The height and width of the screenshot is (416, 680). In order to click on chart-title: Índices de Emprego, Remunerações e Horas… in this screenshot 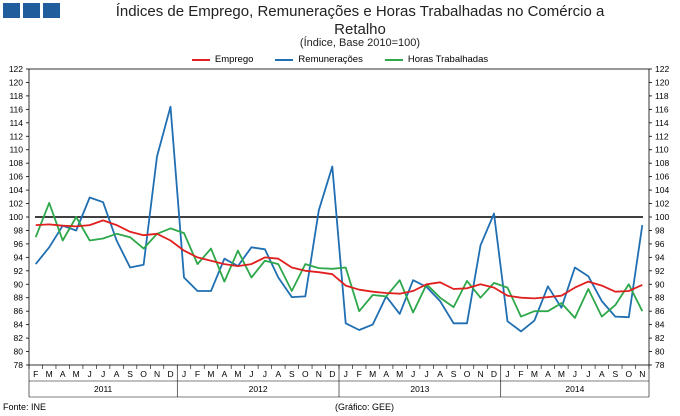, I will do `click(360, 20)`.